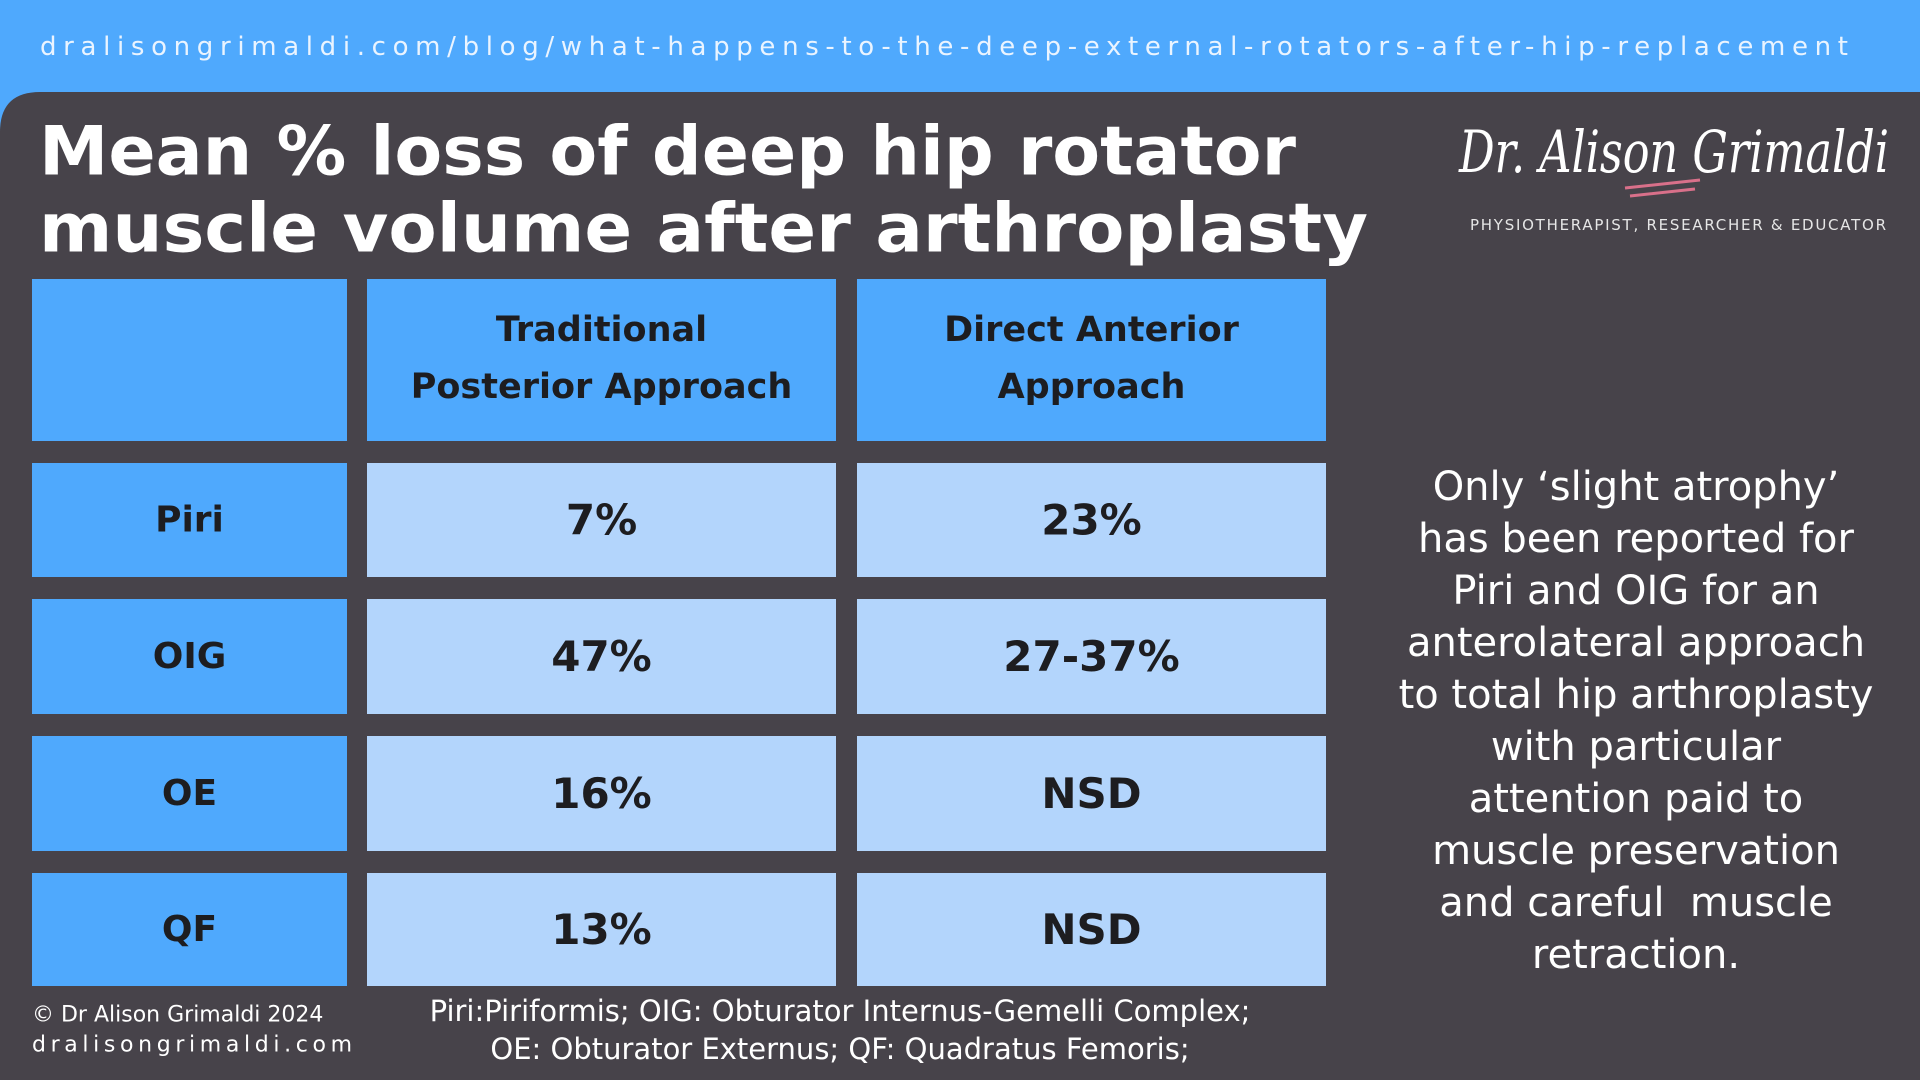 The height and width of the screenshot is (1080, 1920). What do you see at coordinates (1635, 591) in the screenshot?
I see `side-note-line: Piri and OIG for an` at bounding box center [1635, 591].